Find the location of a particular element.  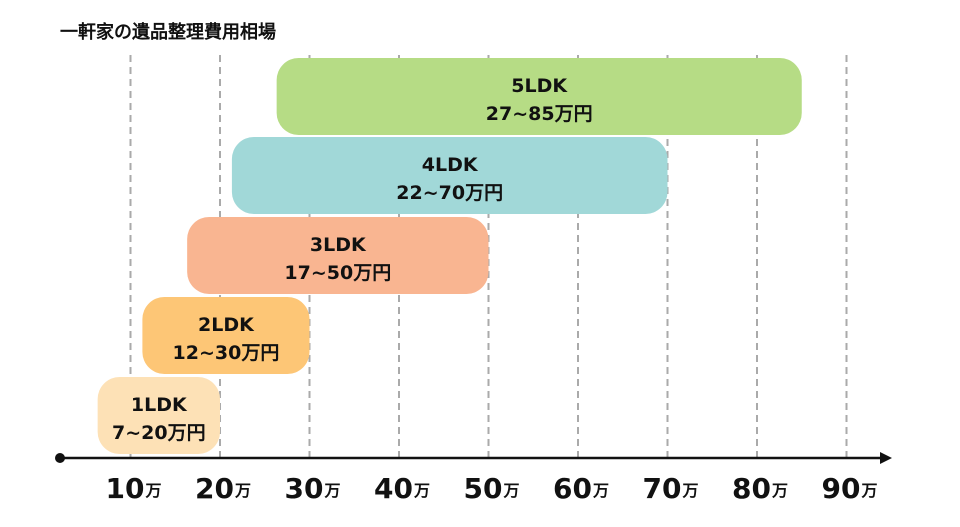

x-tick-label: 40 is located at coordinates (393, 488).